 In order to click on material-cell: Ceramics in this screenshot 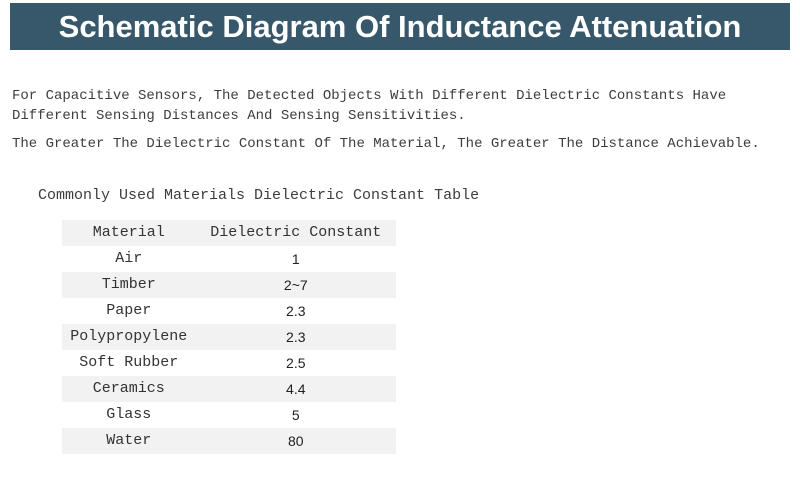, I will do `click(128, 388)`.